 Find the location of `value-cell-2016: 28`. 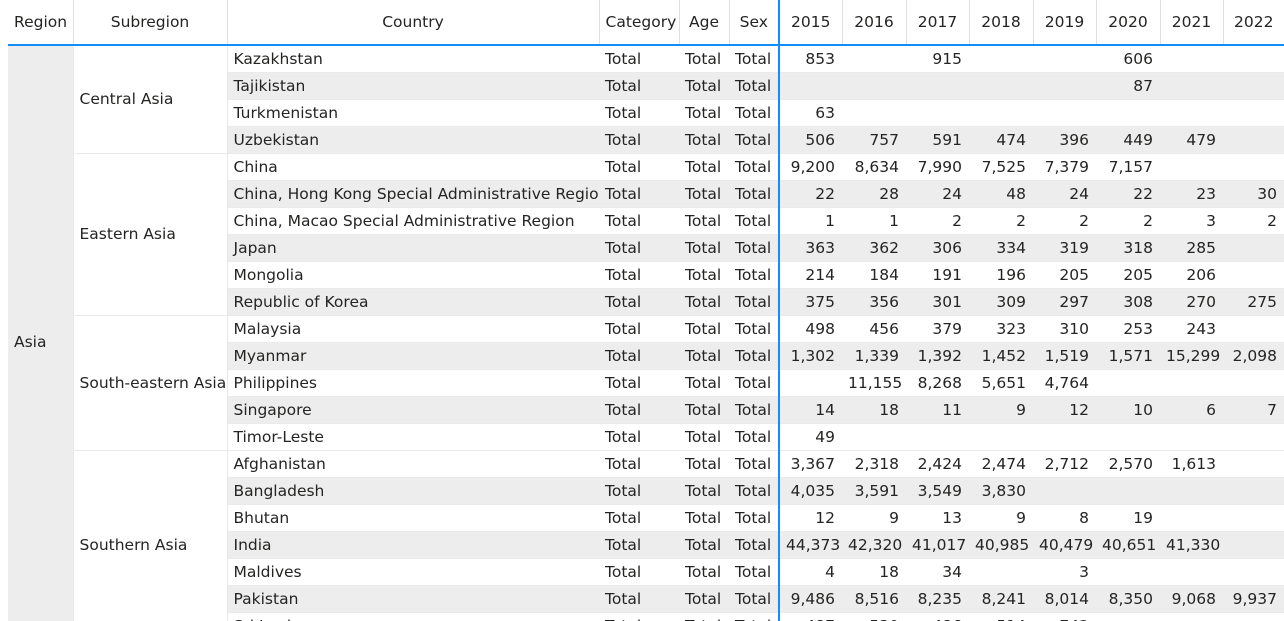

value-cell-2016: 28 is located at coordinates (874, 194).